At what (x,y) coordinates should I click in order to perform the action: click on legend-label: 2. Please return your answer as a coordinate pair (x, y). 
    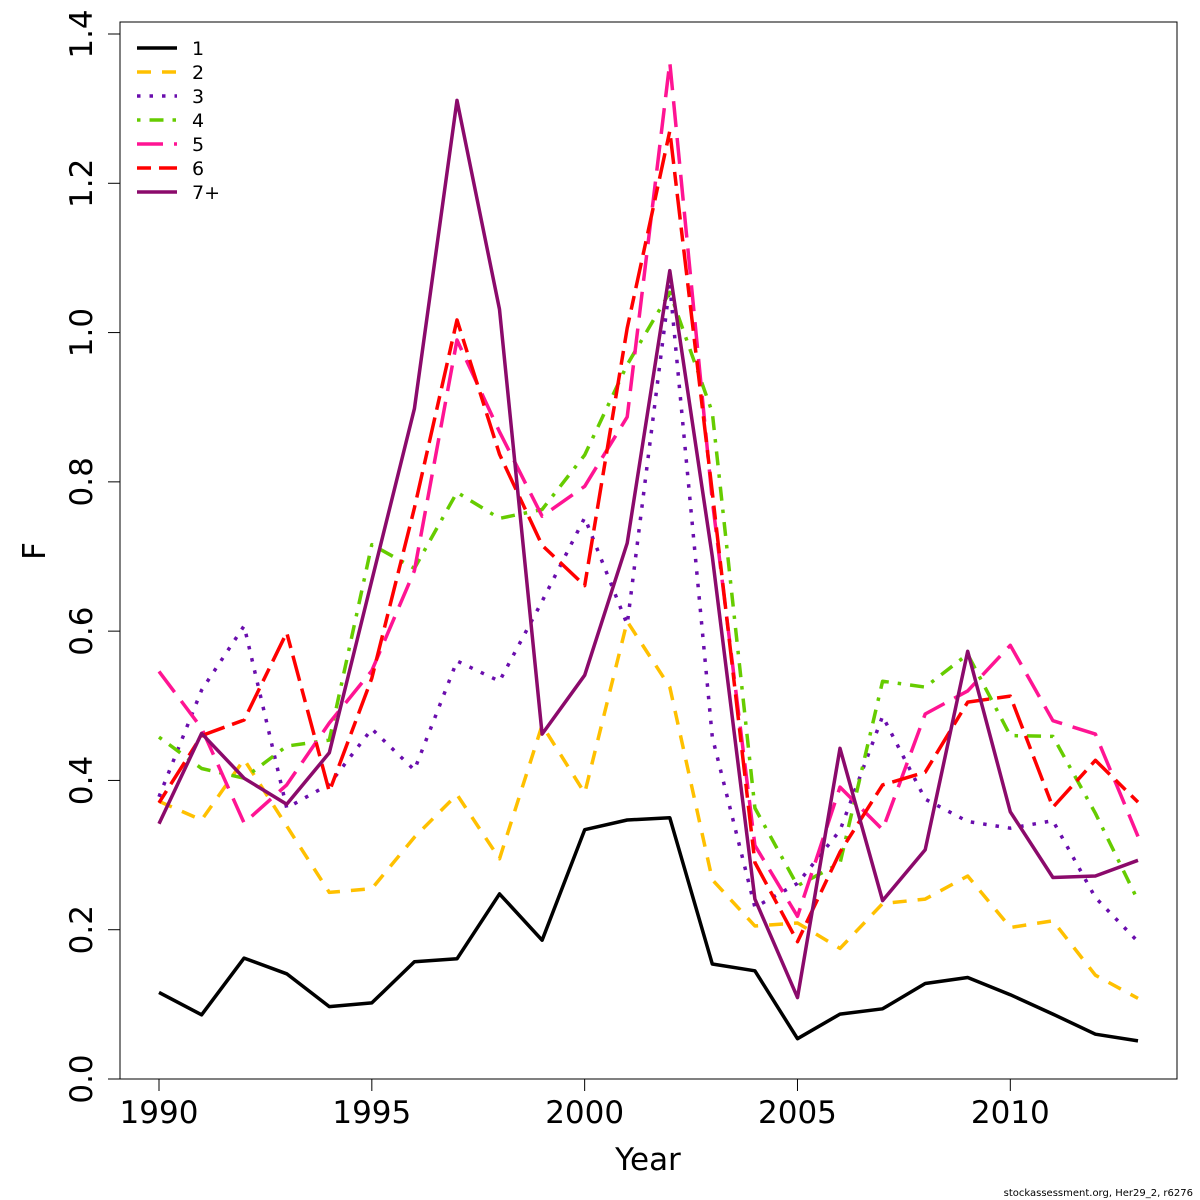
    Looking at the image, I should click on (198, 73).